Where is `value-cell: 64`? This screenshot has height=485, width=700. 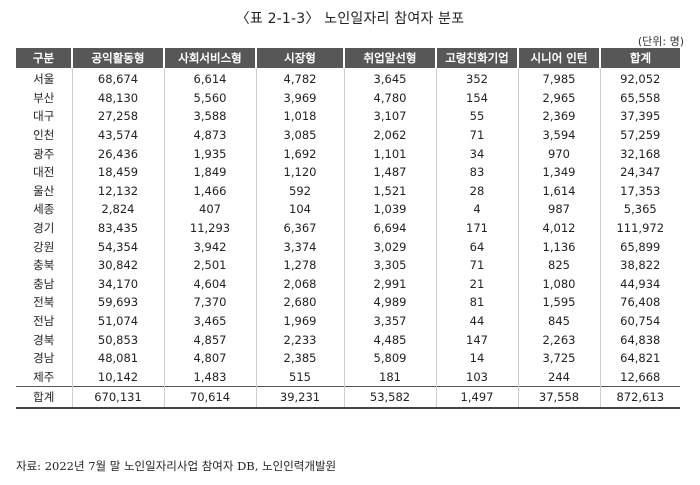 value-cell: 64 is located at coordinates (476, 246).